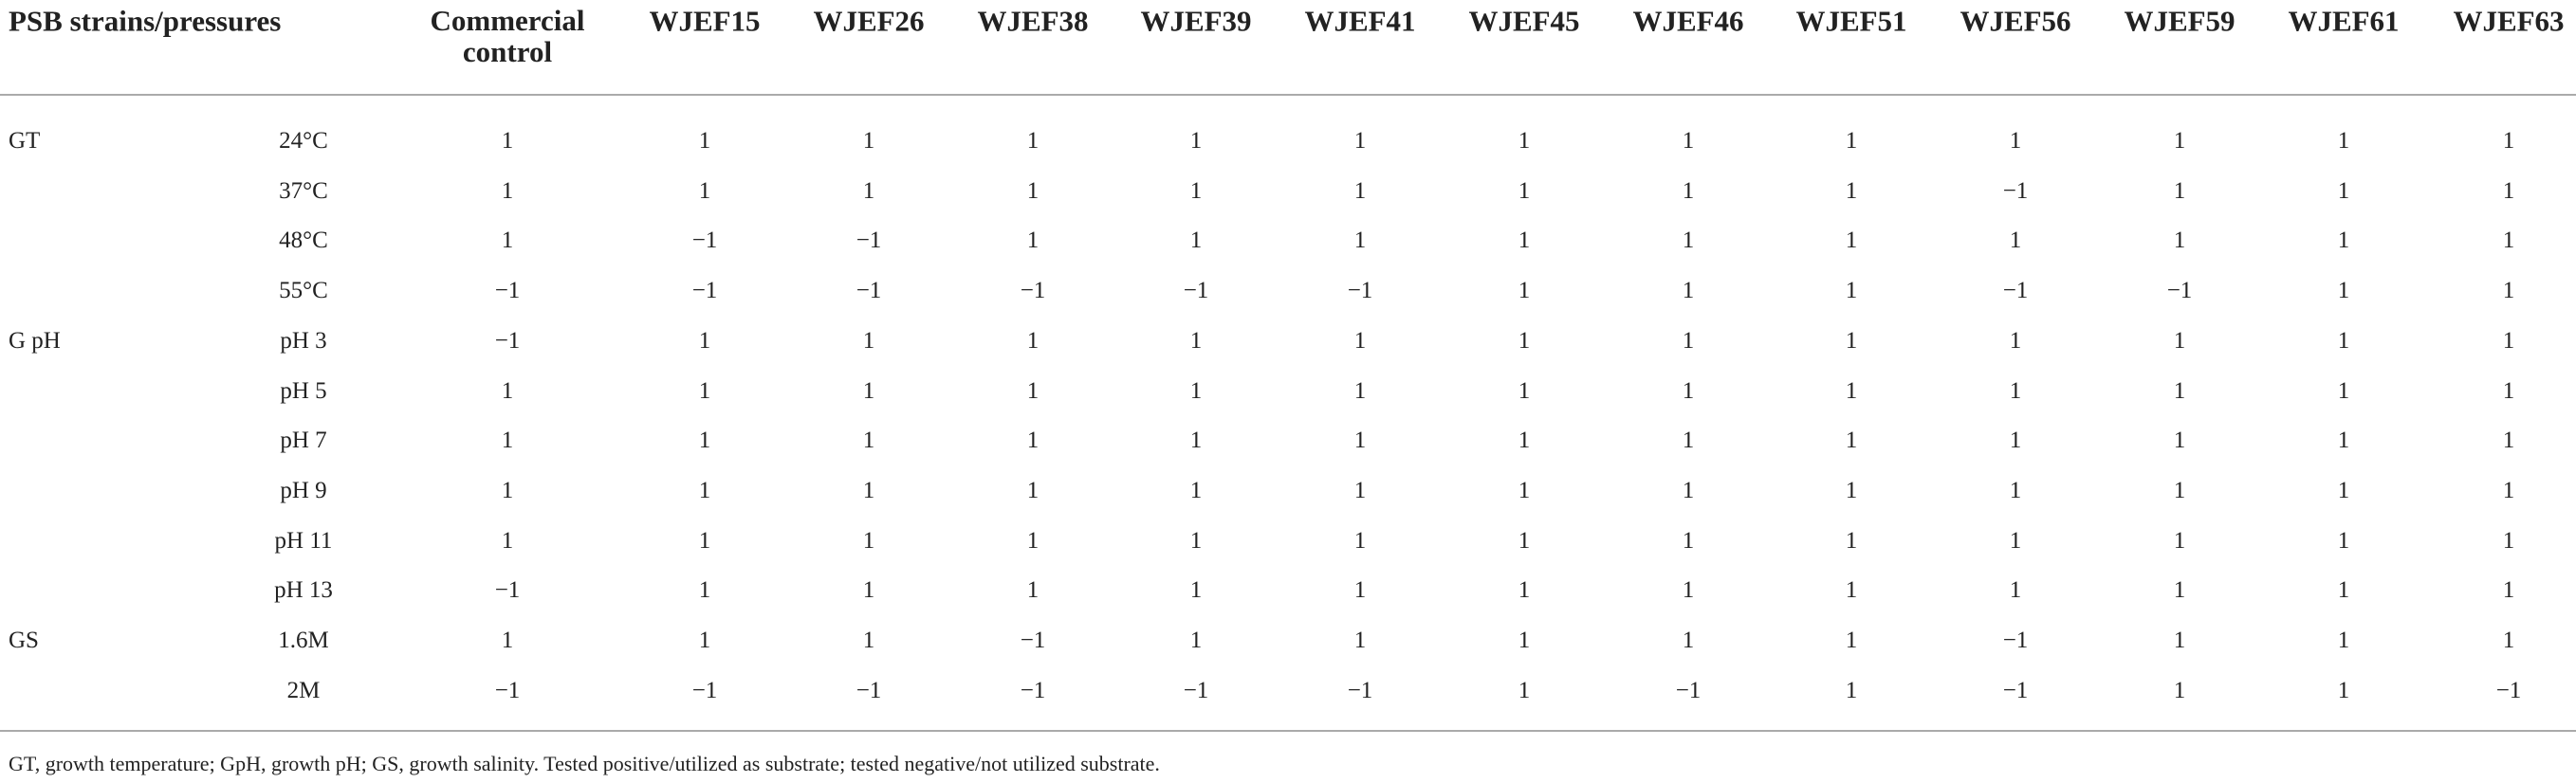 The height and width of the screenshot is (783, 2576). Describe the element at coordinates (2344, 21) in the screenshot. I see `column-header: WJEF61` at that location.